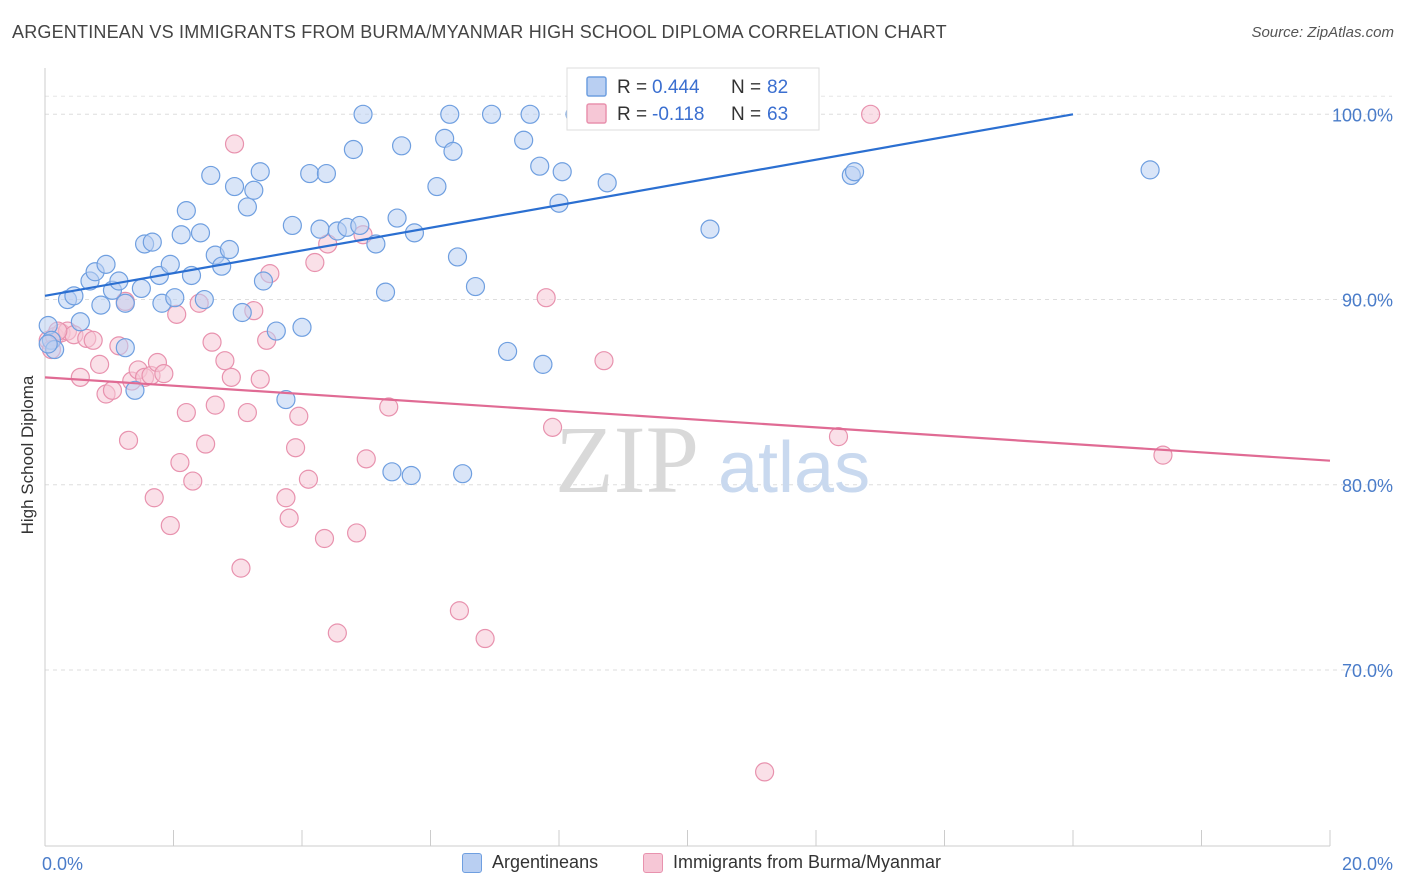 The image size is (1406, 892). Describe the element at coordinates (472, 862) in the screenshot. I see `legend-swatch-argentineans` at that location.